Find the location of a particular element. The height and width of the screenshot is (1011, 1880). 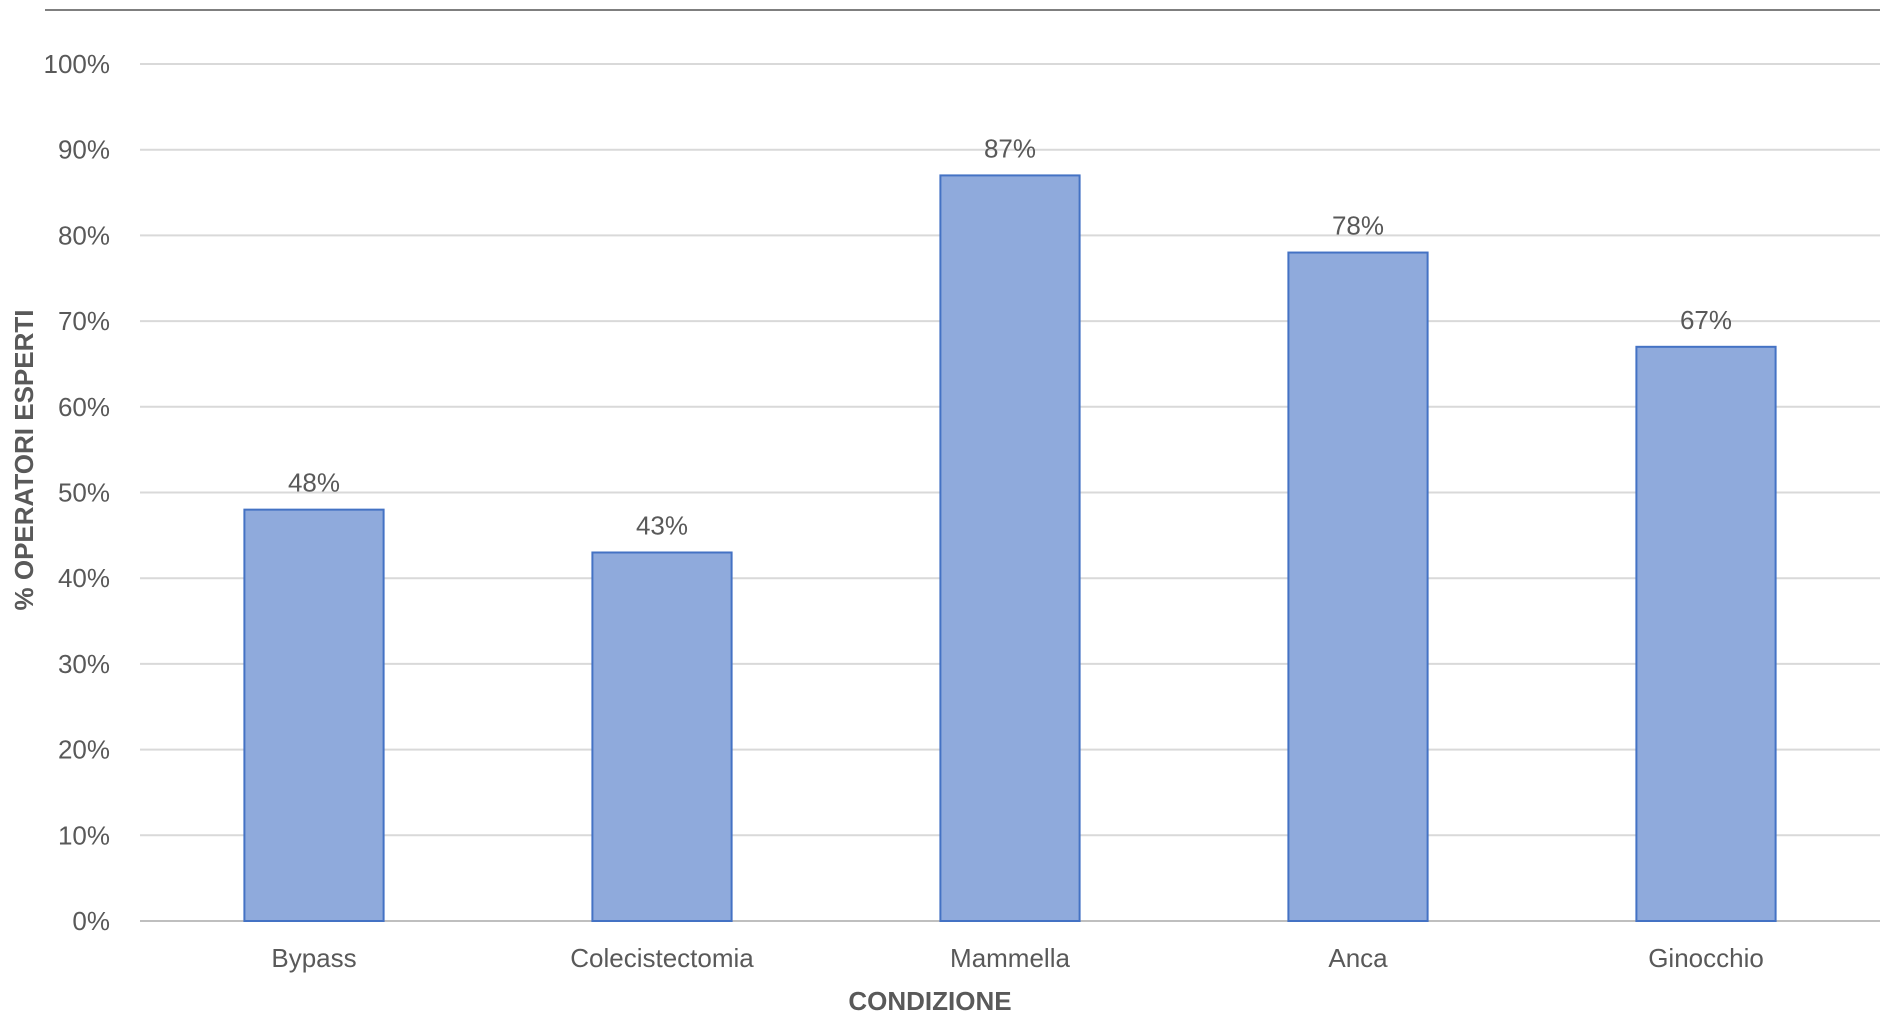

y-tick-label: 30% is located at coordinates (84, 664).